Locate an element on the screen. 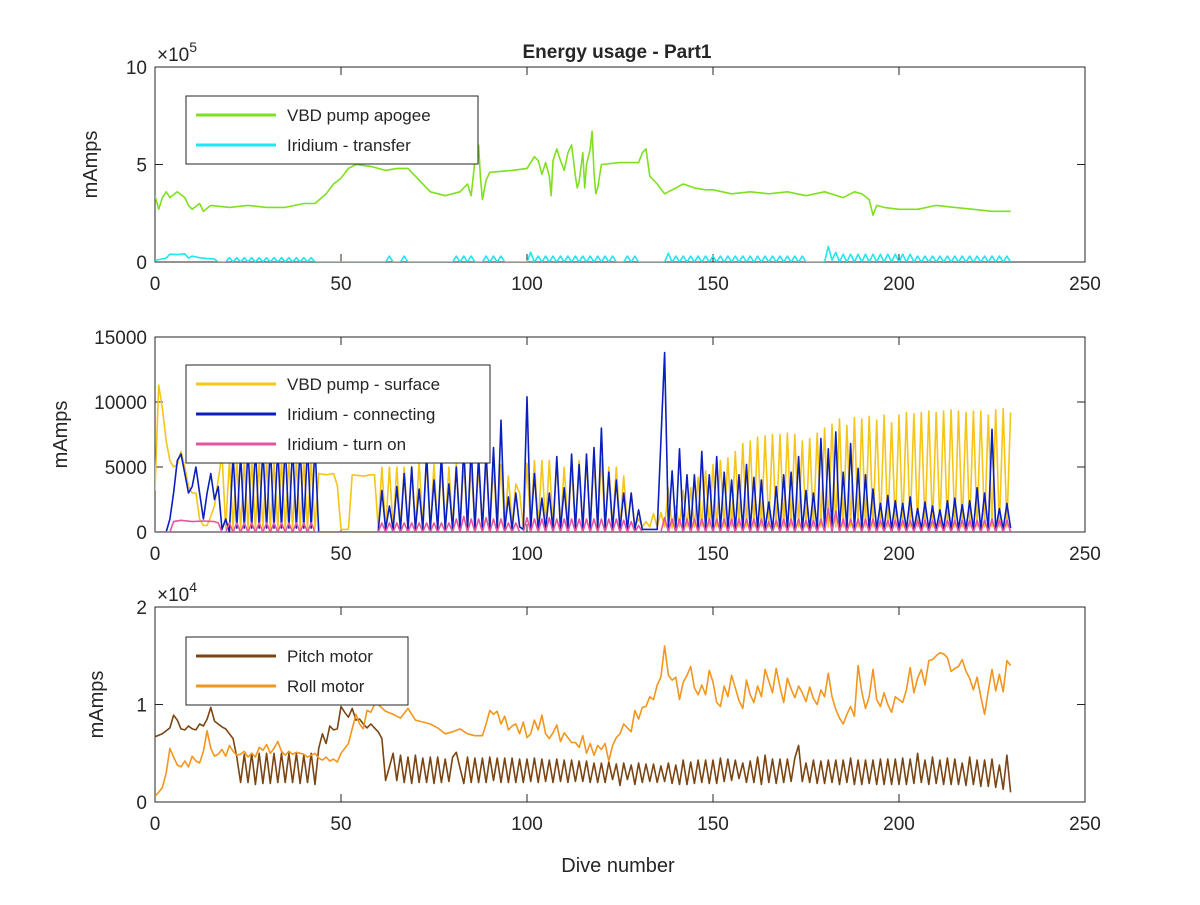  y-tick-label: 10000 is located at coordinates (120, 403).